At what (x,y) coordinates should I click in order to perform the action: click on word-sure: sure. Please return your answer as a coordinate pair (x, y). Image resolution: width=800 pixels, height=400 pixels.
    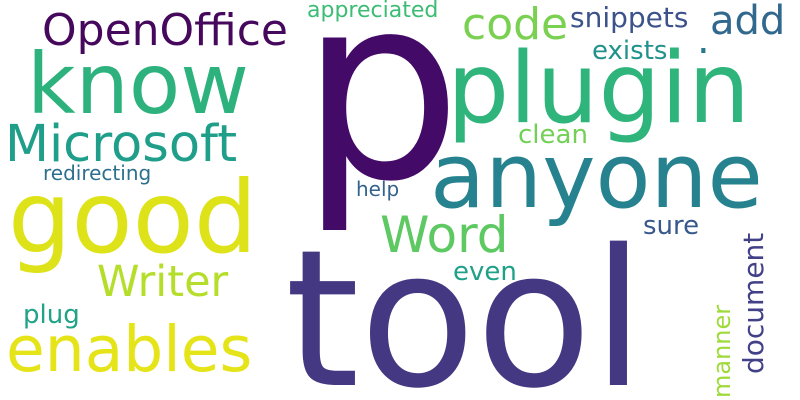
    Looking at the image, I should click on (671, 226).